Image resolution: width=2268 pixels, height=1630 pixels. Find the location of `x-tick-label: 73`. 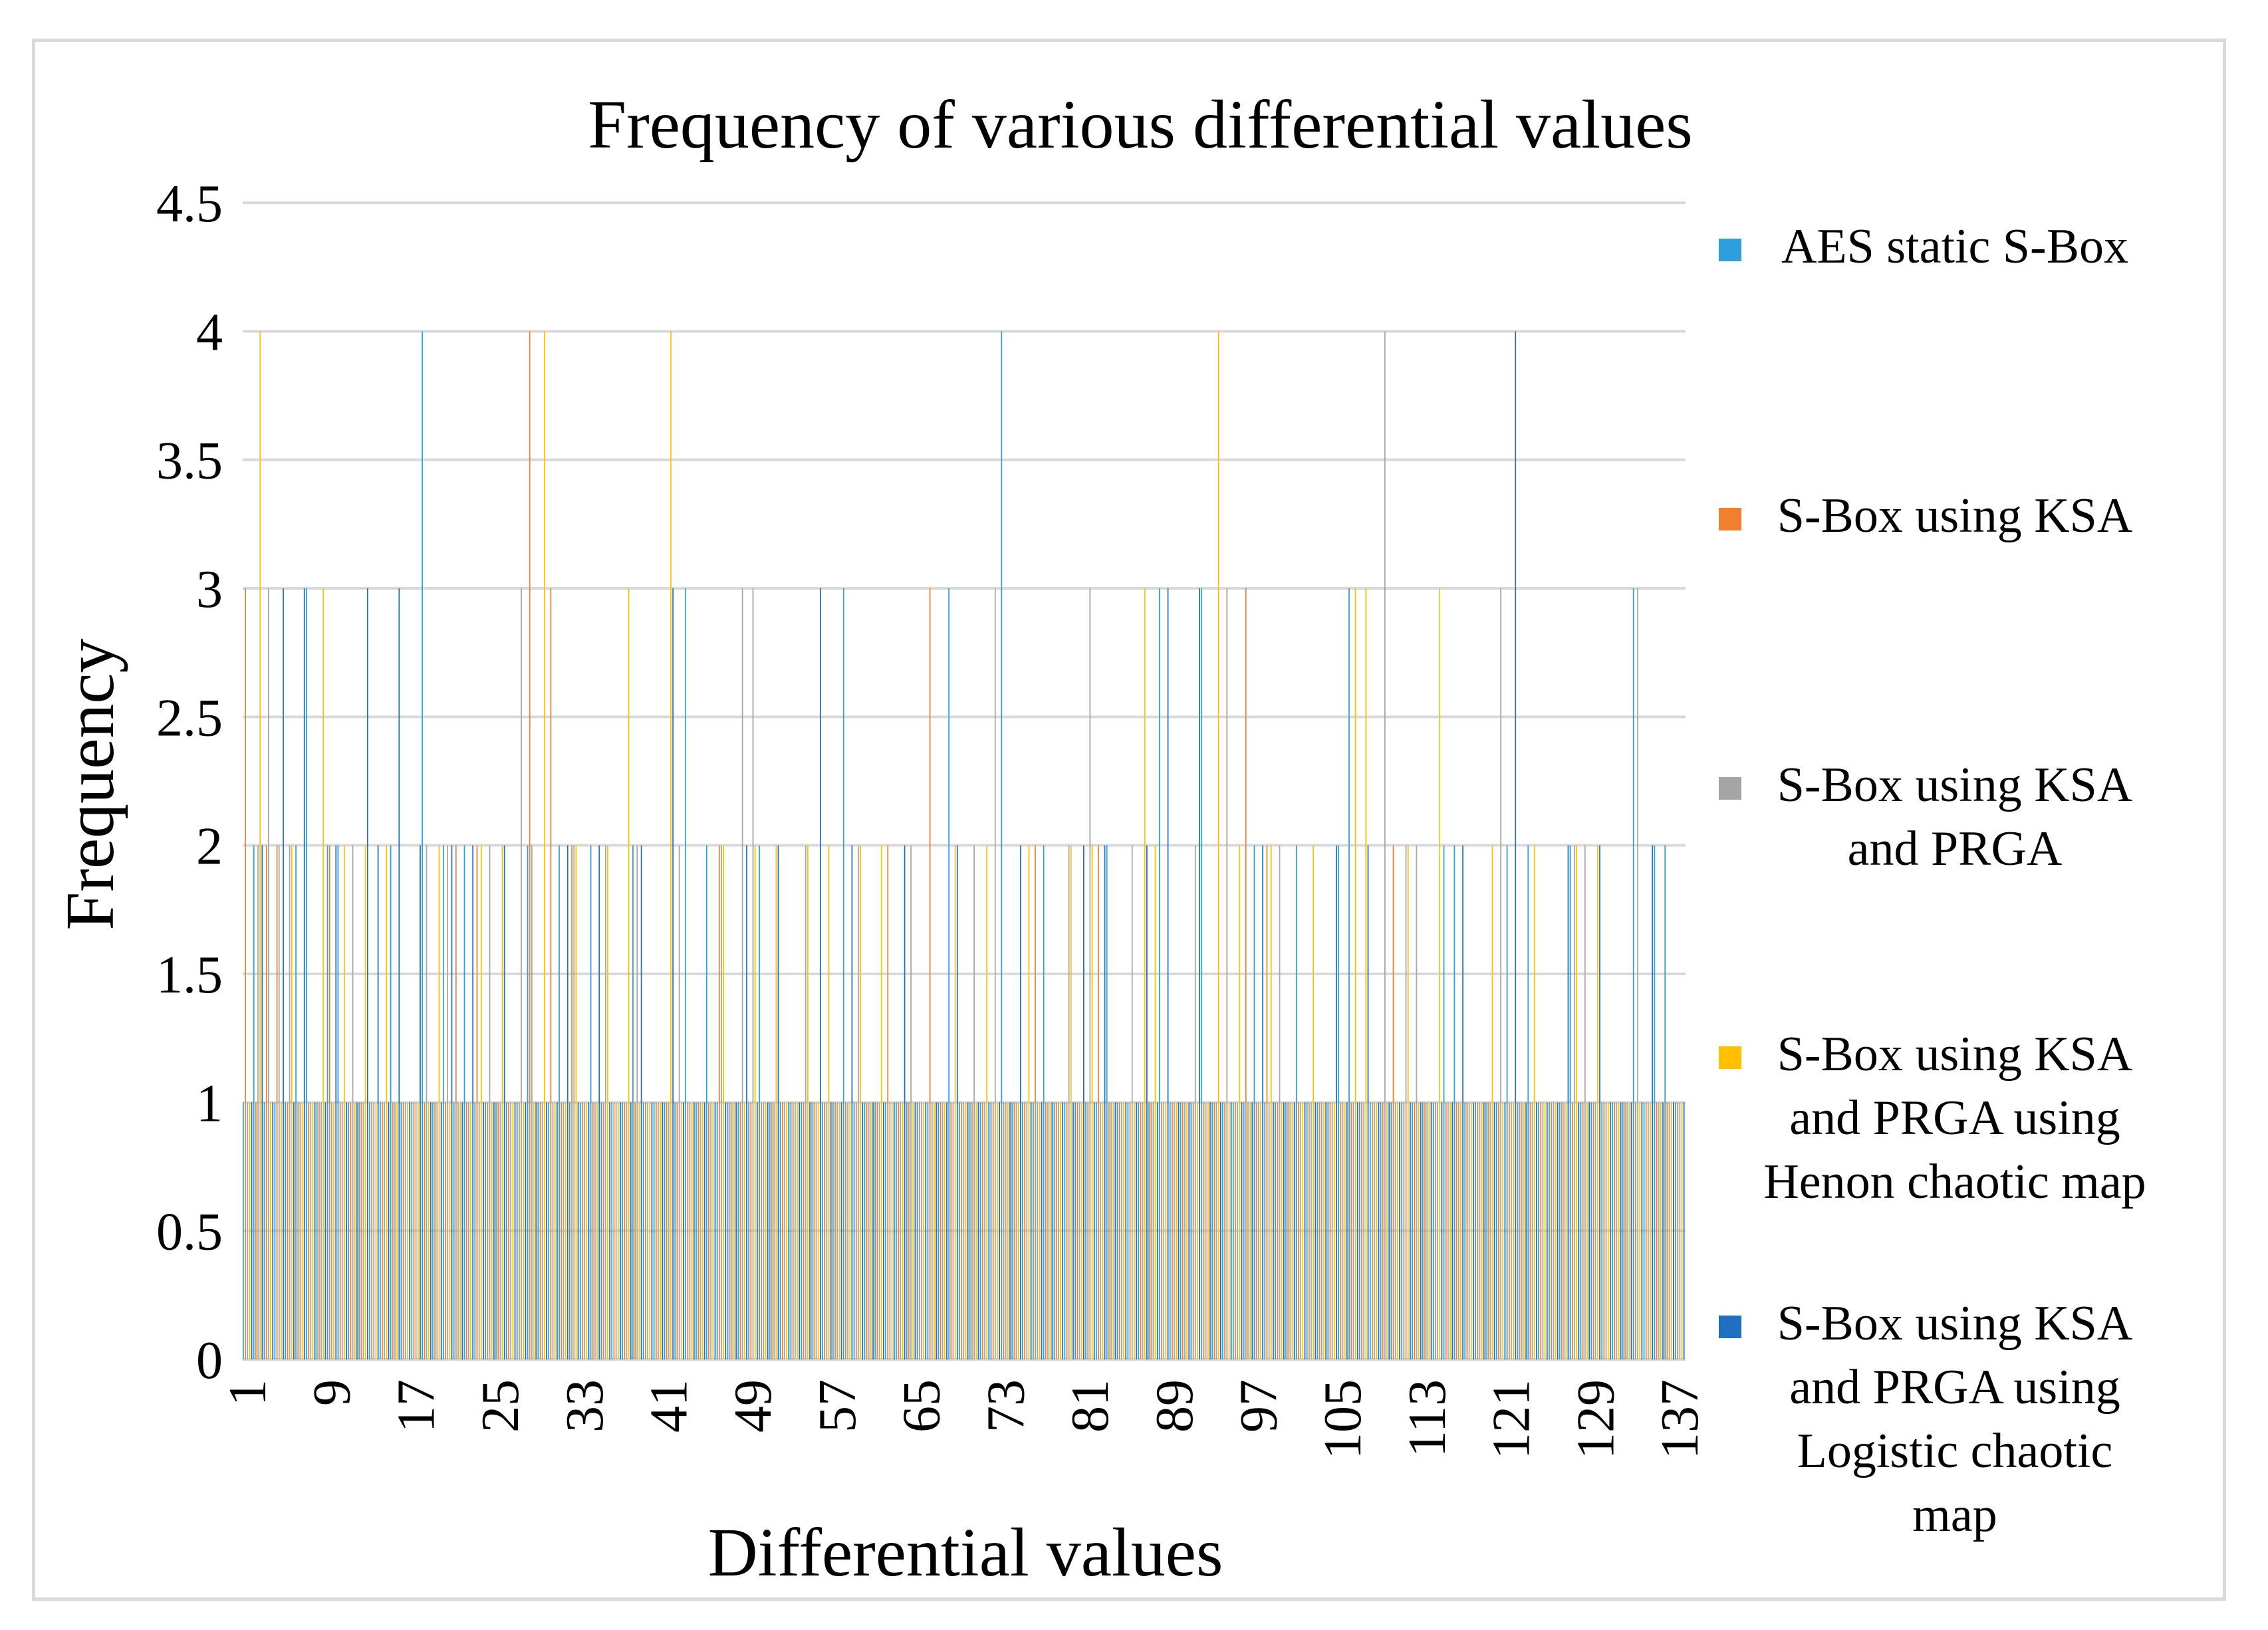

x-tick-label: 73 is located at coordinates (1006, 1406).